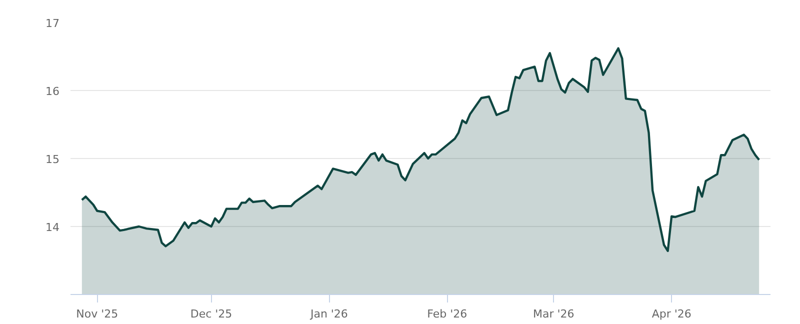 This screenshot has height=324, width=800. What do you see at coordinates (211, 314) in the screenshot?
I see `x-tick-label: Dec '25` at bounding box center [211, 314].